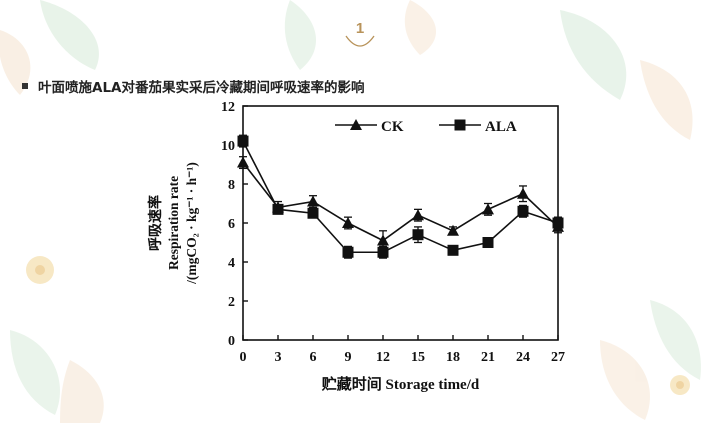 This screenshot has width=705, height=423. What do you see at coordinates (392, 127) in the screenshot?
I see `legend-label-ck: CK` at bounding box center [392, 127].